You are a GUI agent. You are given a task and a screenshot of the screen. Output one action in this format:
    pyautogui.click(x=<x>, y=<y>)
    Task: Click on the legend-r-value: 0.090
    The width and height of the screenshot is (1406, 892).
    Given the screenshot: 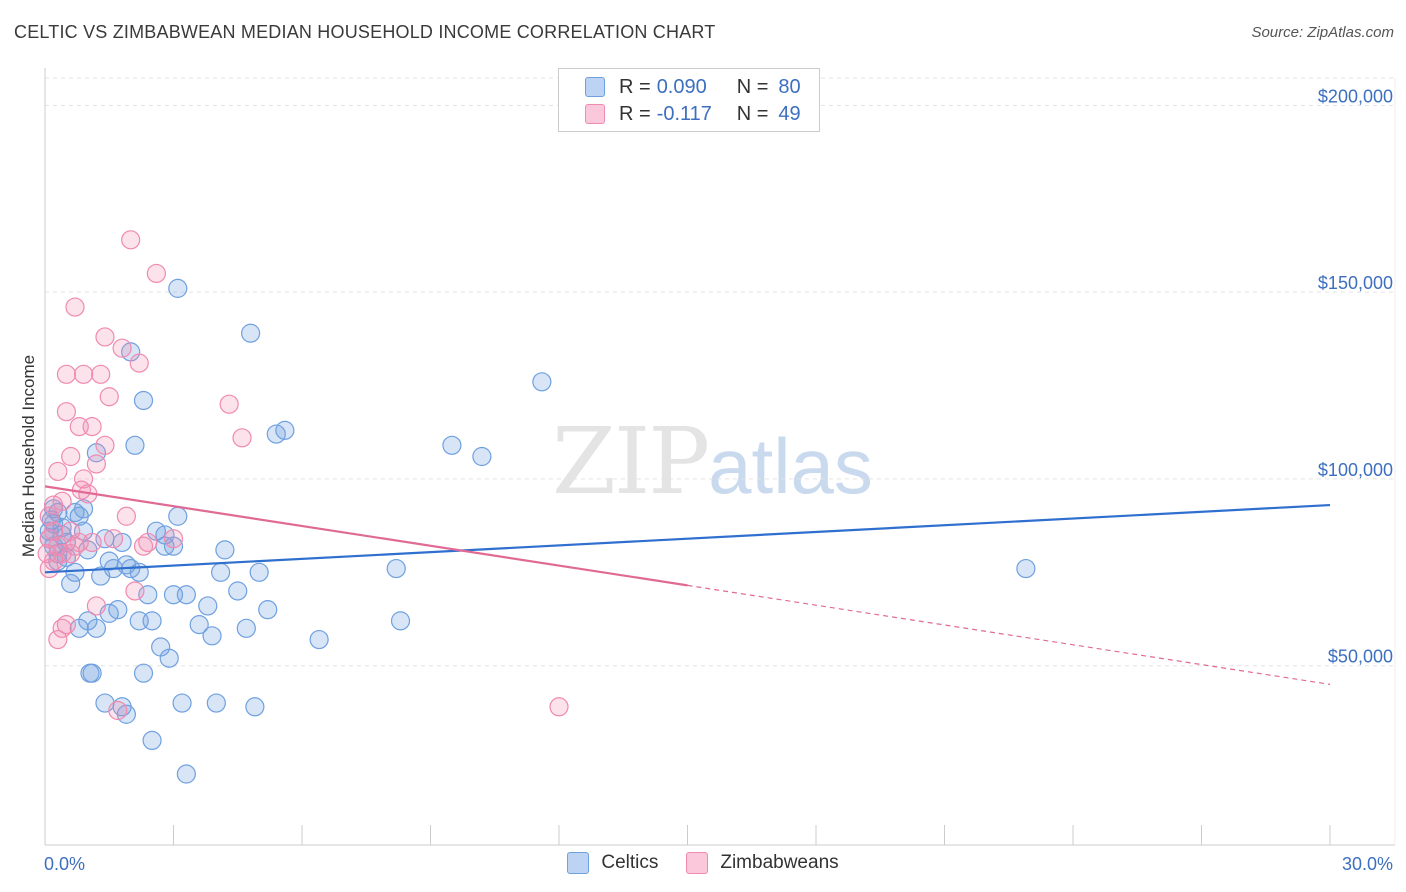 What is the action you would take?
    pyautogui.click(x=681, y=86)
    